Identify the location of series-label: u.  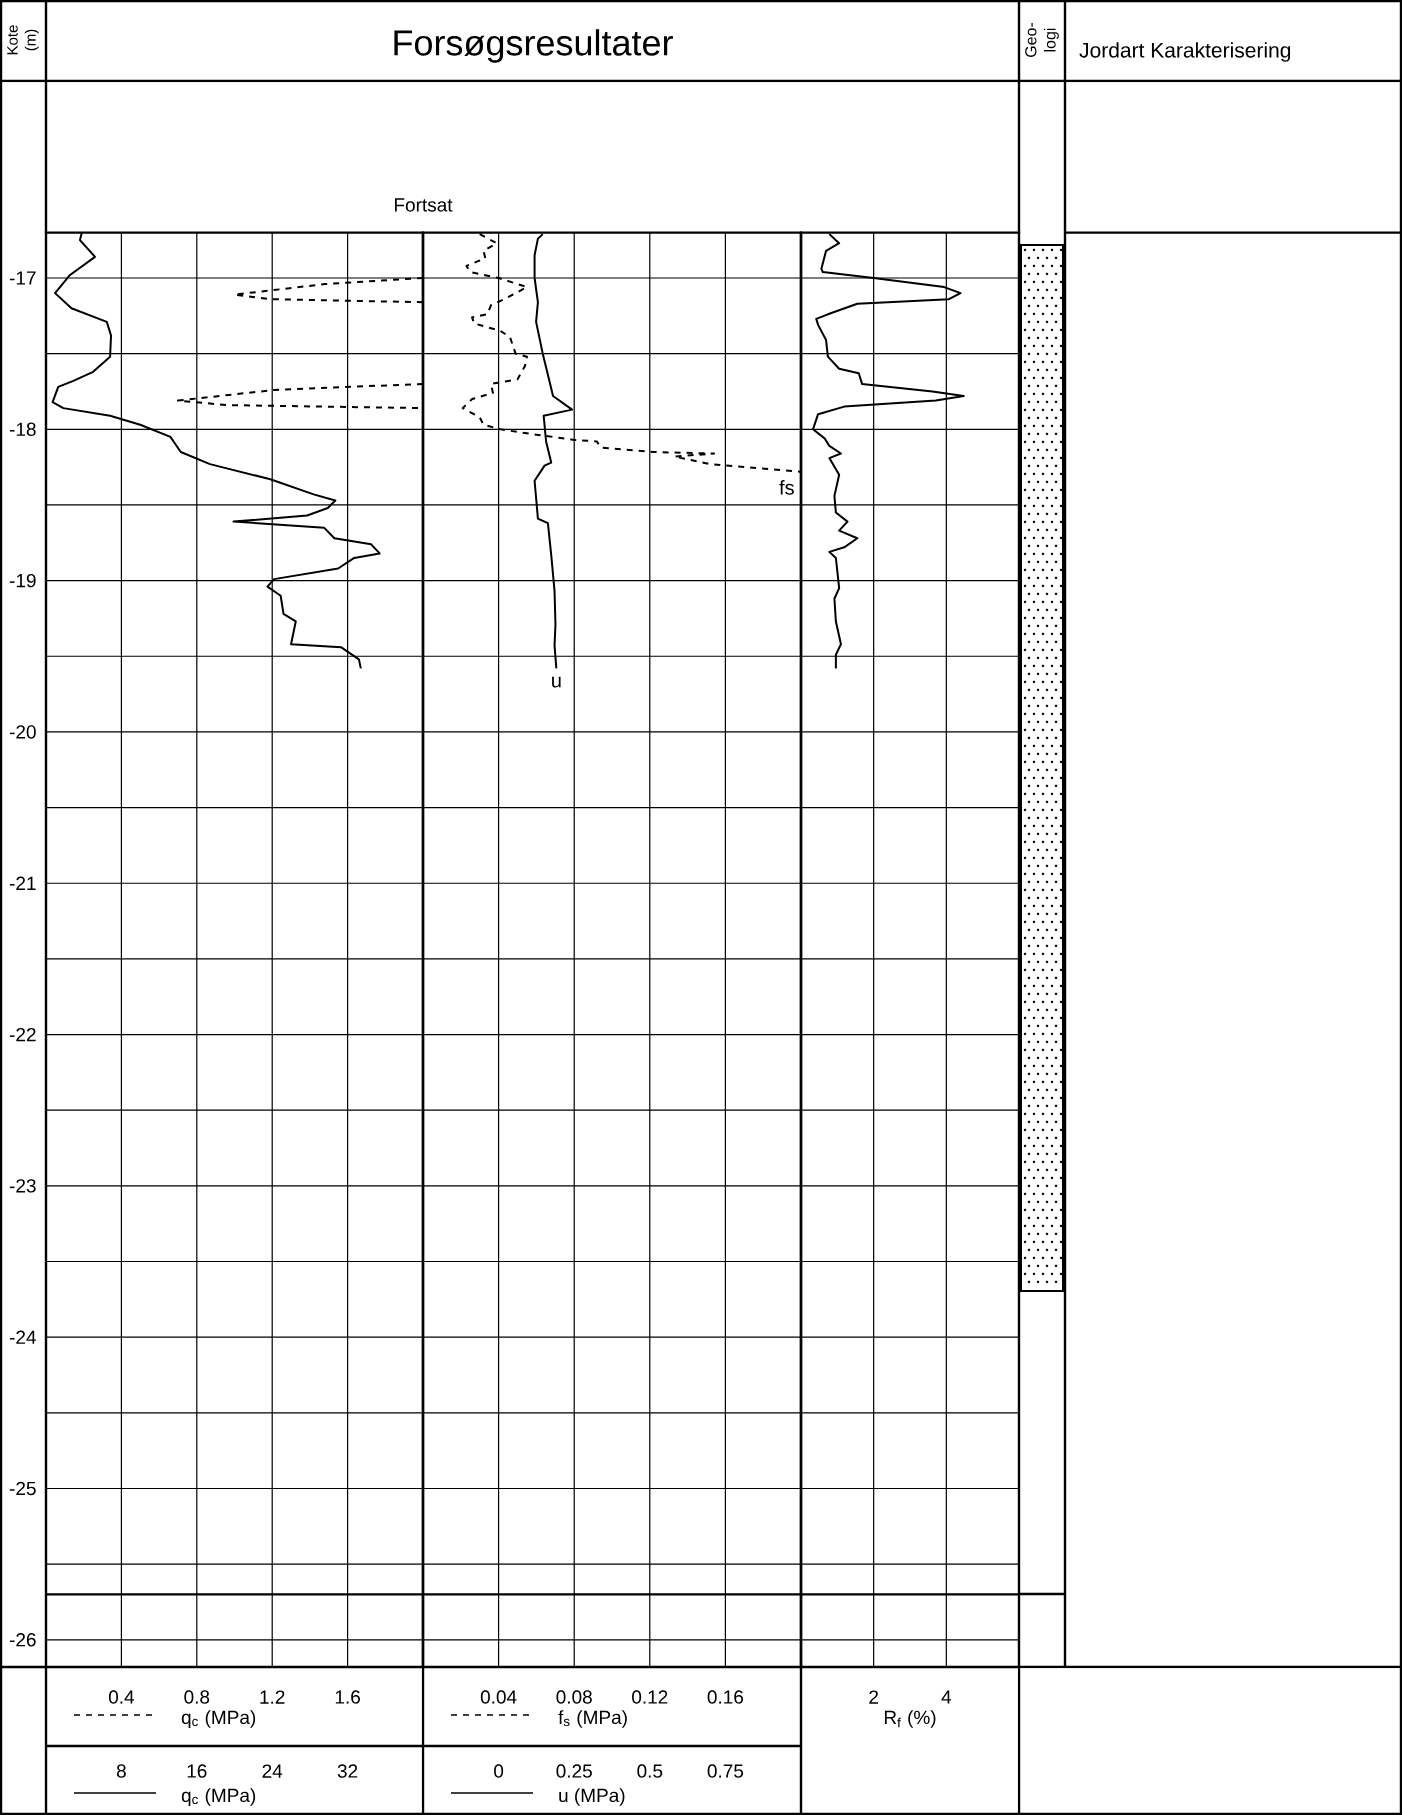
(556, 682).